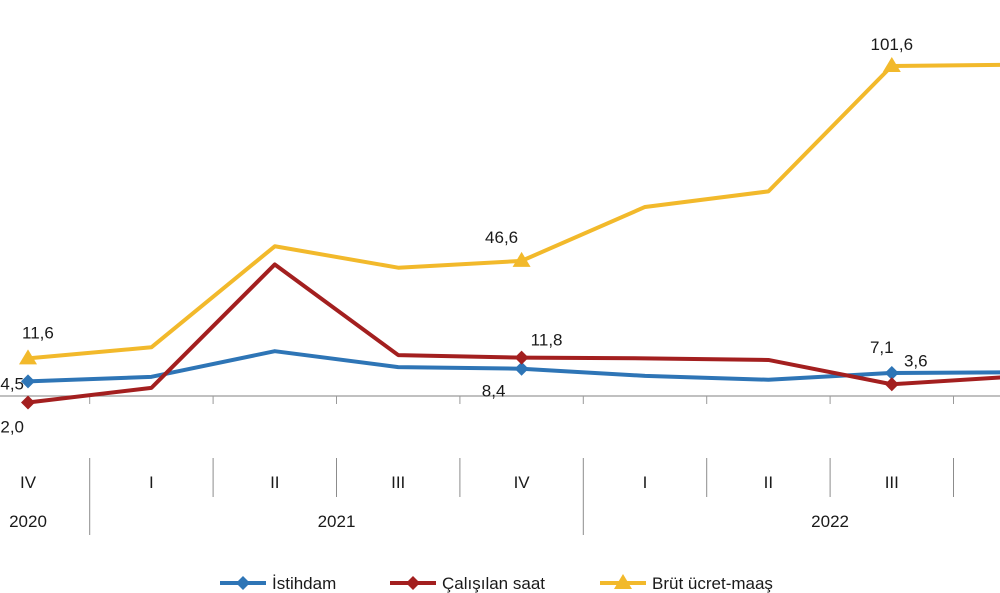 The image size is (1000, 593). I want to click on legend-label: Çalışılan saat, so click(493, 583).